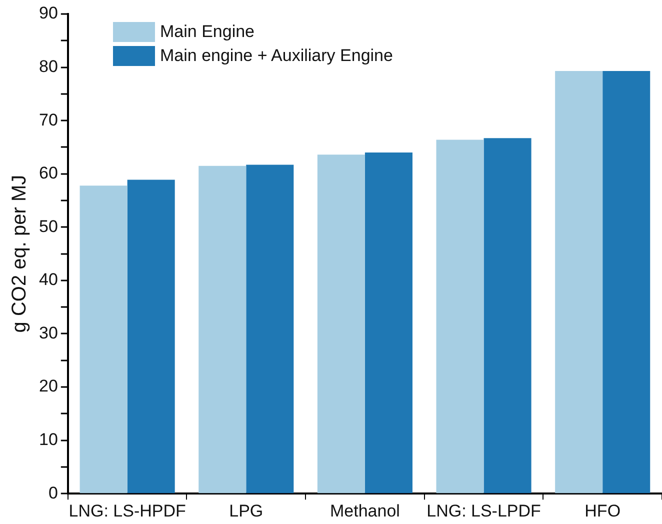 The image size is (662, 524). What do you see at coordinates (48, 439) in the screenshot?
I see `y-tick-label: 10` at bounding box center [48, 439].